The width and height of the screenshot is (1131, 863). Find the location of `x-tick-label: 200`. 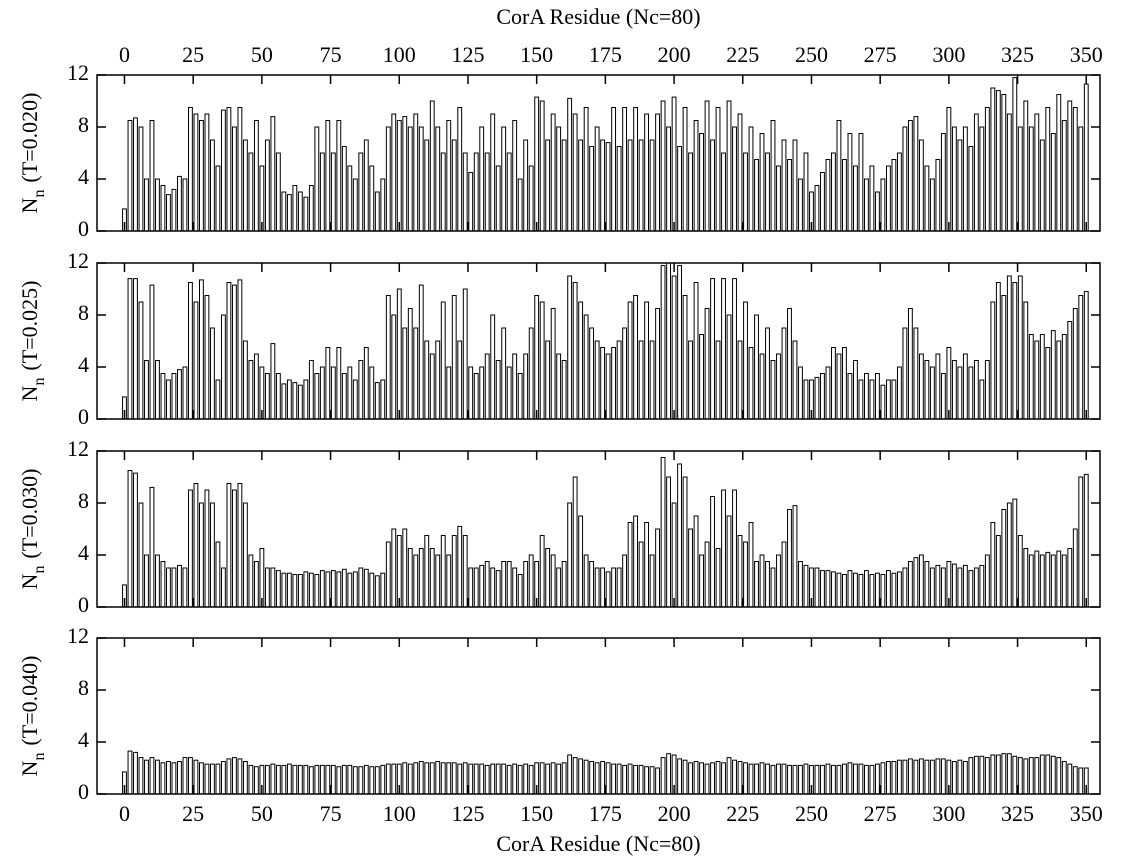

x-tick-label: 200 is located at coordinates (674, 54).